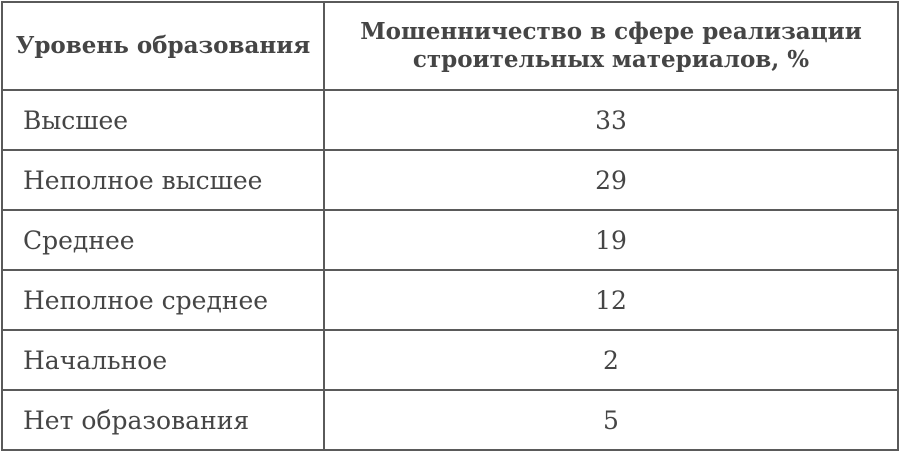 Image resolution: width=900 pixels, height=456 pixels. Describe the element at coordinates (611, 120) in the screenshot. I see `percent-cell: 33` at that location.